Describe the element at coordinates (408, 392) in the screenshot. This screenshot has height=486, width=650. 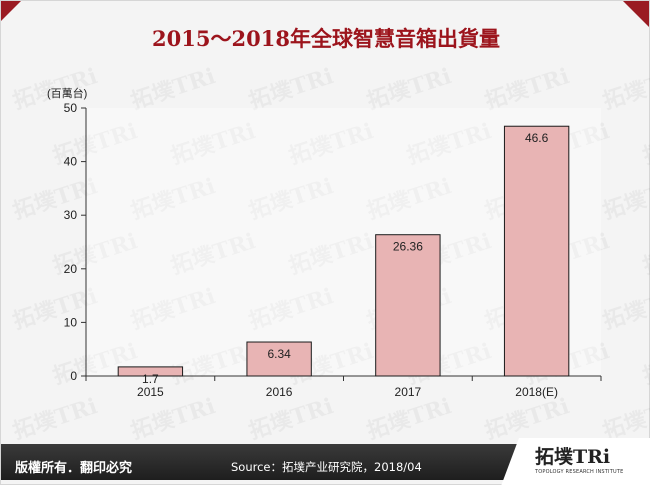
I see `x-tick-label: 2017` at that location.